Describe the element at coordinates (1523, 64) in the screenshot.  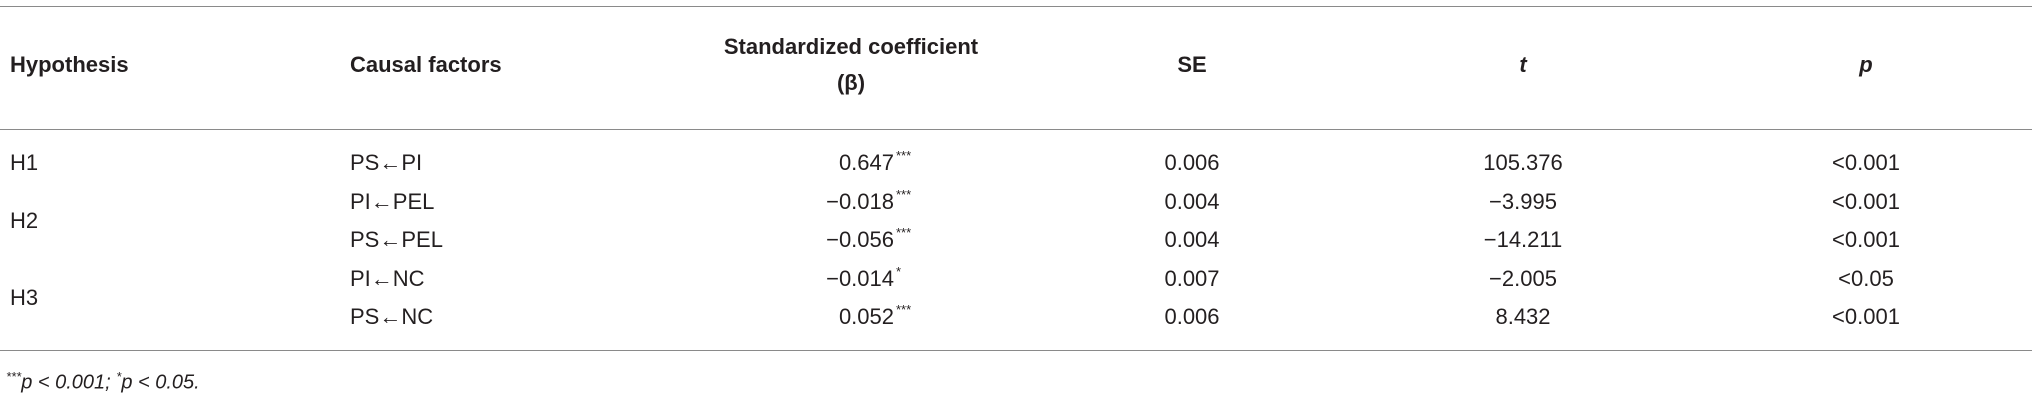
I see `header-cell: t` at that location.